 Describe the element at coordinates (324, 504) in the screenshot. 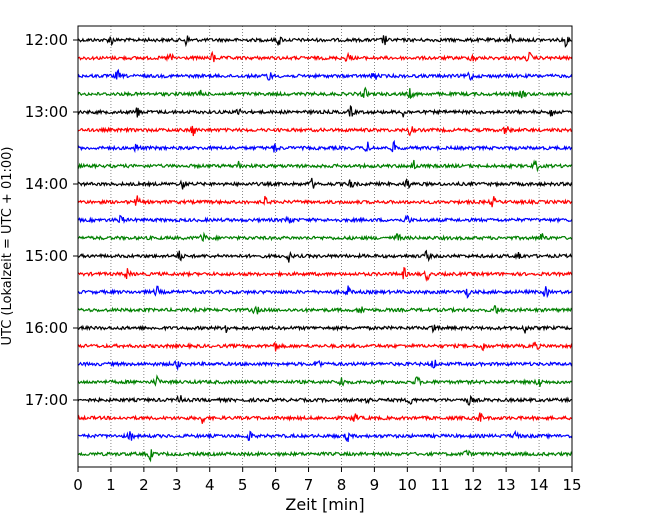

I see `x-axis-label: Zeit [min]` at that location.